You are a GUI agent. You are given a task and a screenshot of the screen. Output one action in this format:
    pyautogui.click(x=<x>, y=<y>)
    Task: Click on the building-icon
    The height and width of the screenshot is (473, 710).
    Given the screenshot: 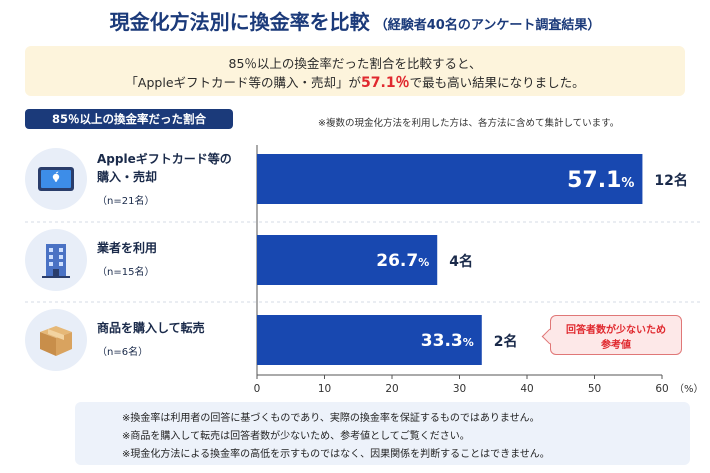 What is the action you would take?
    pyautogui.click(x=56, y=260)
    